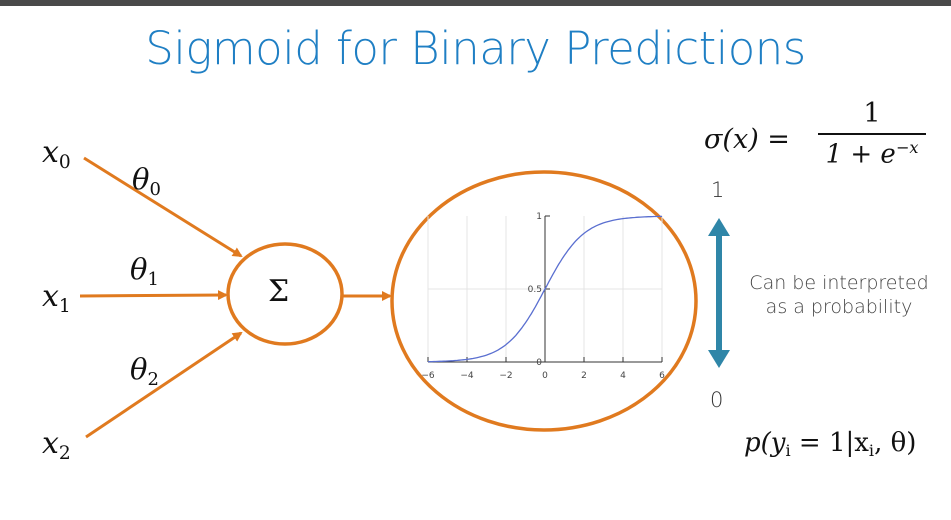  I want to click on x-tick-label: −4, so click(467, 376).